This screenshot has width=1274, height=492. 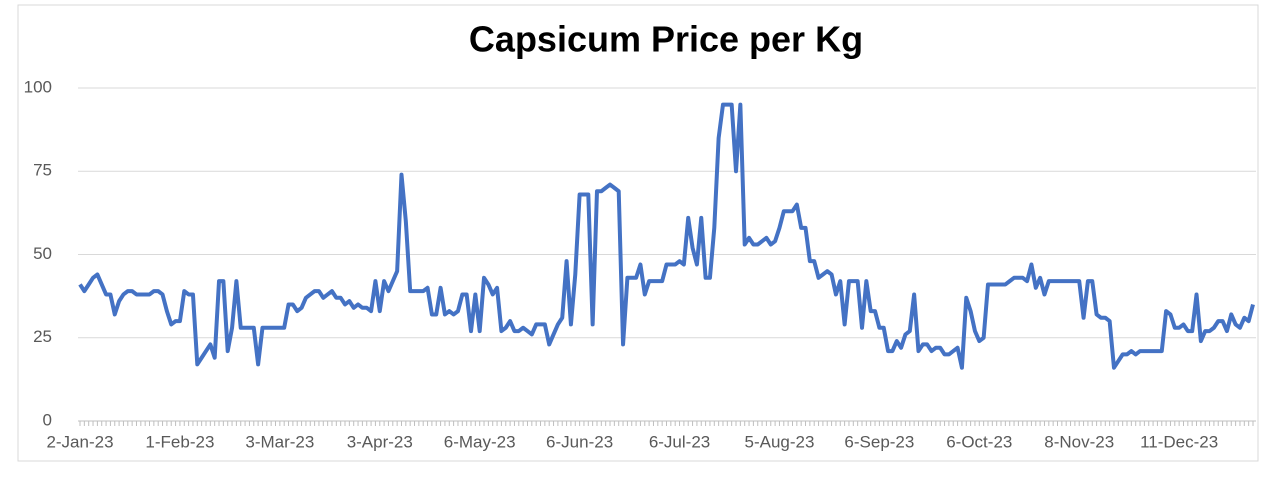 I want to click on y-tick-label: 0, so click(x=47, y=419).